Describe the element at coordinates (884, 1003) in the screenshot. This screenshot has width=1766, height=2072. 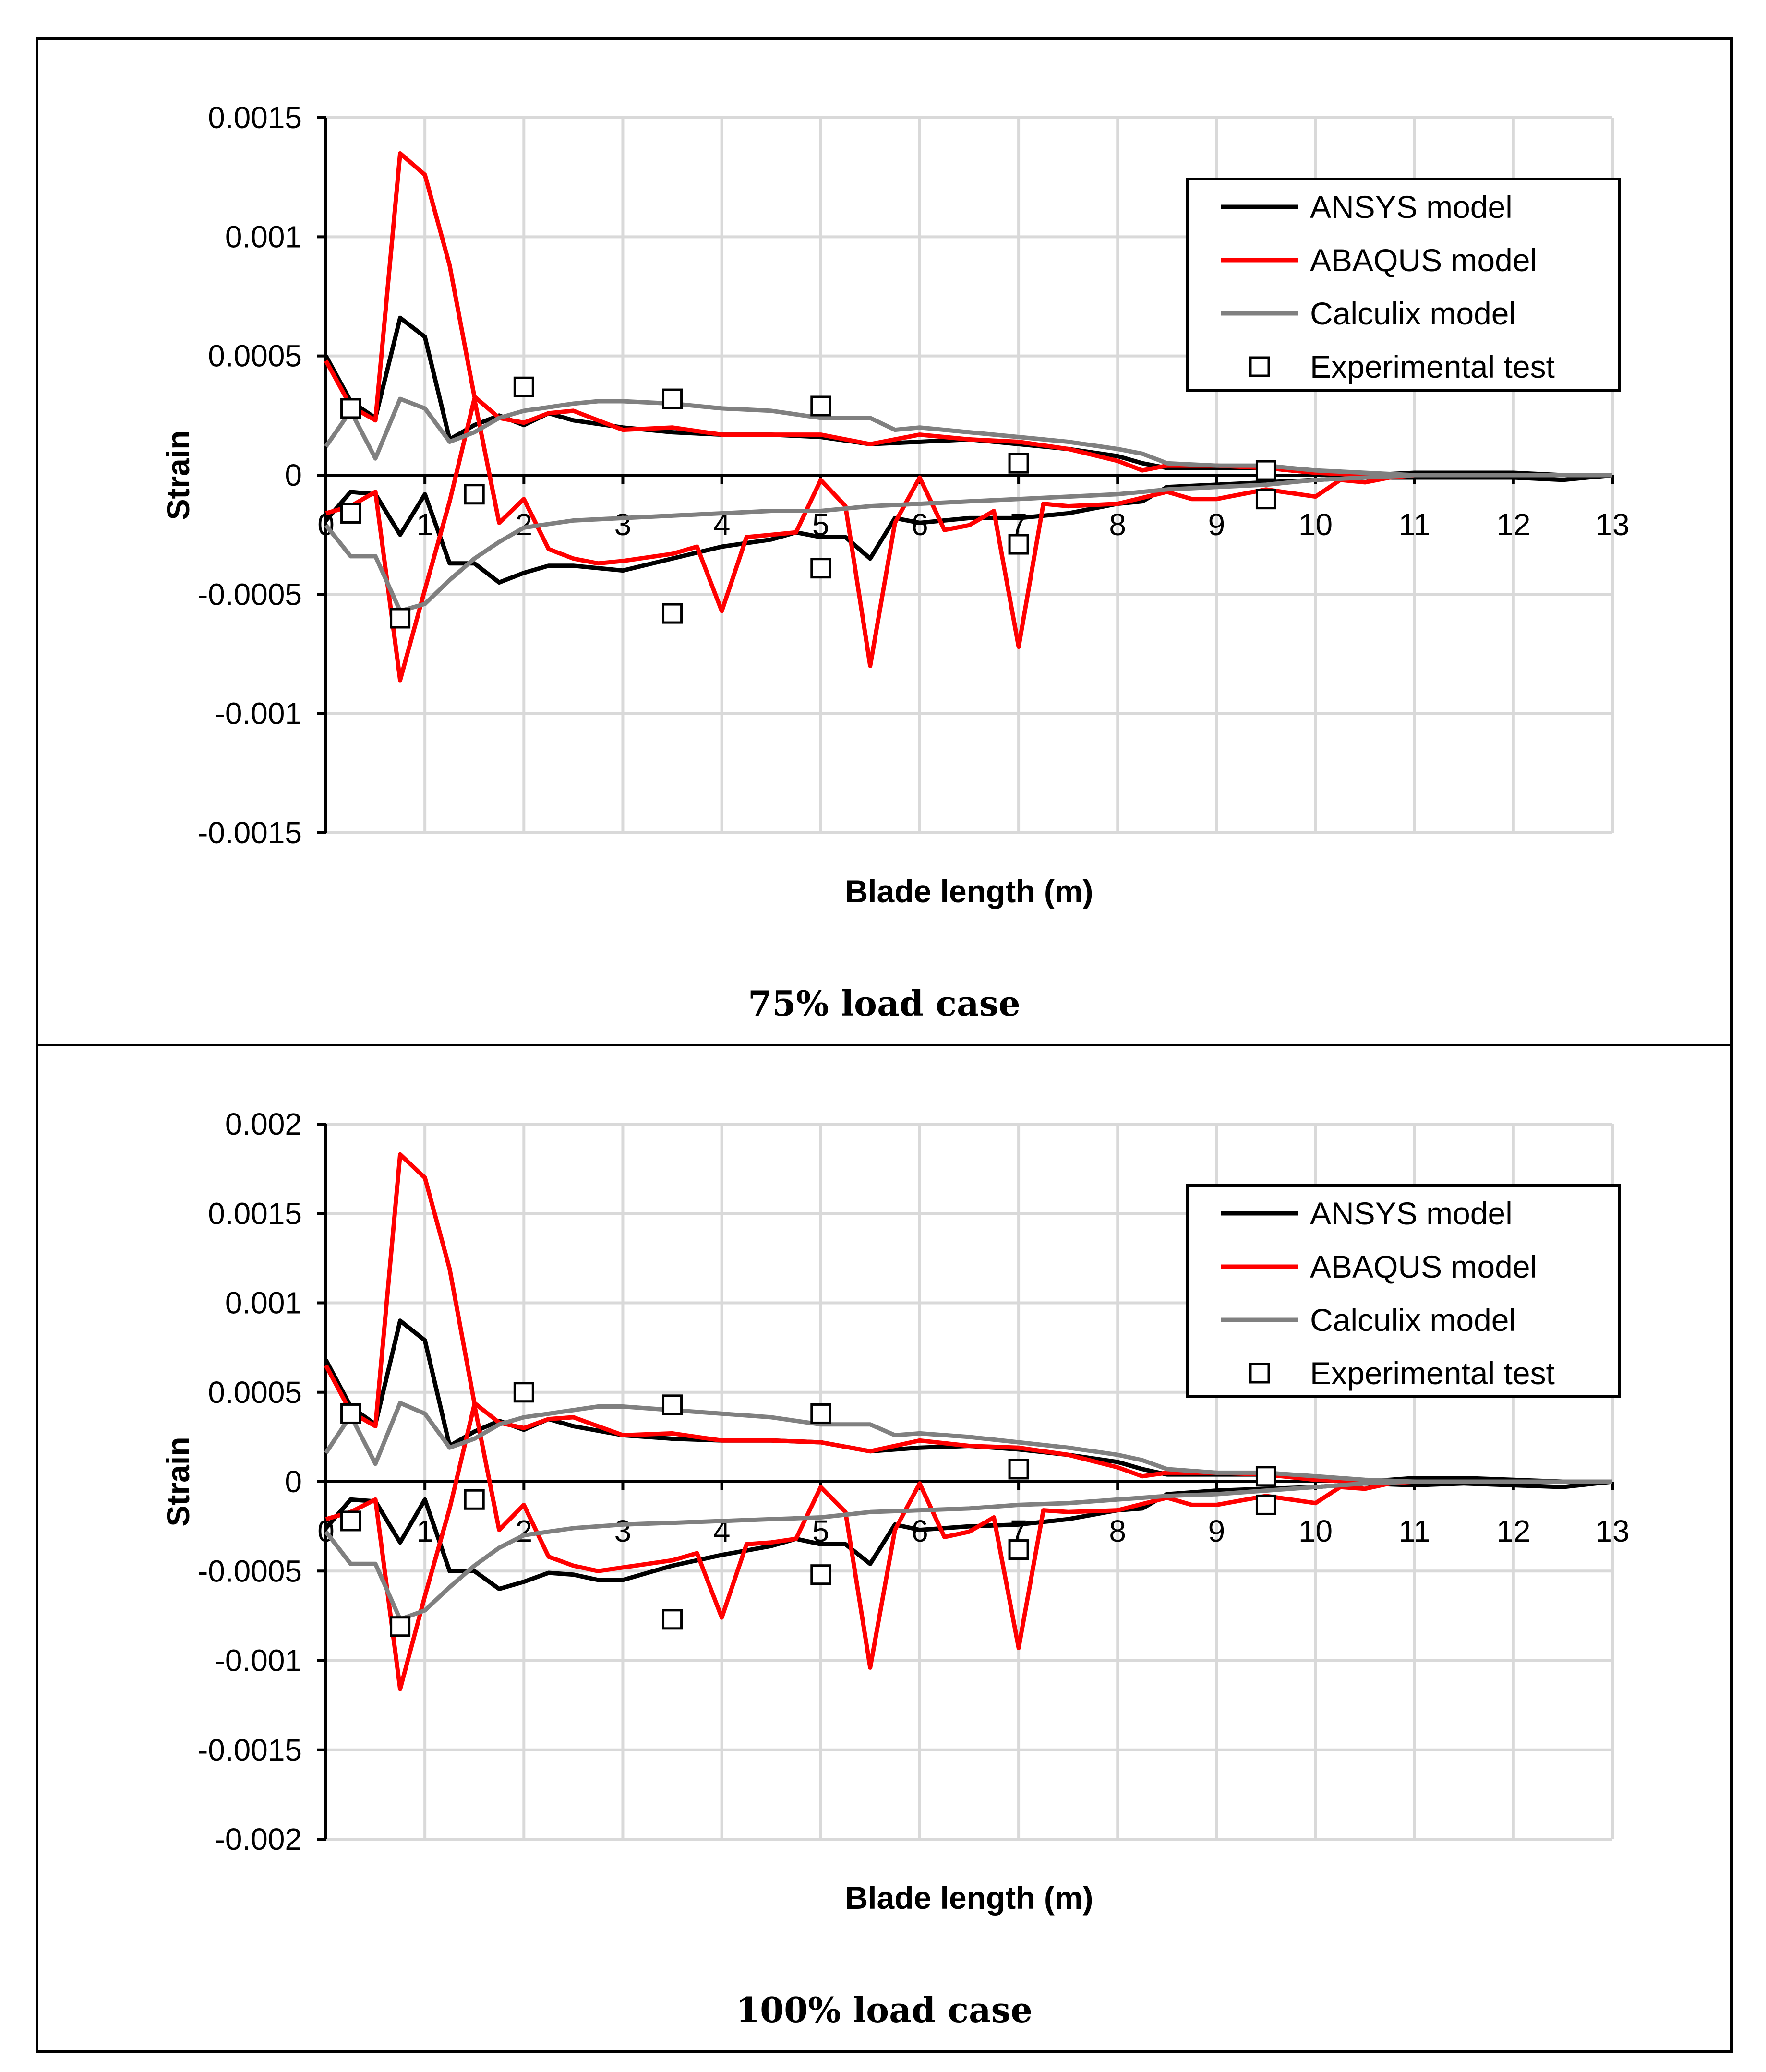
I see `chart-caption: 75% load case` at that location.